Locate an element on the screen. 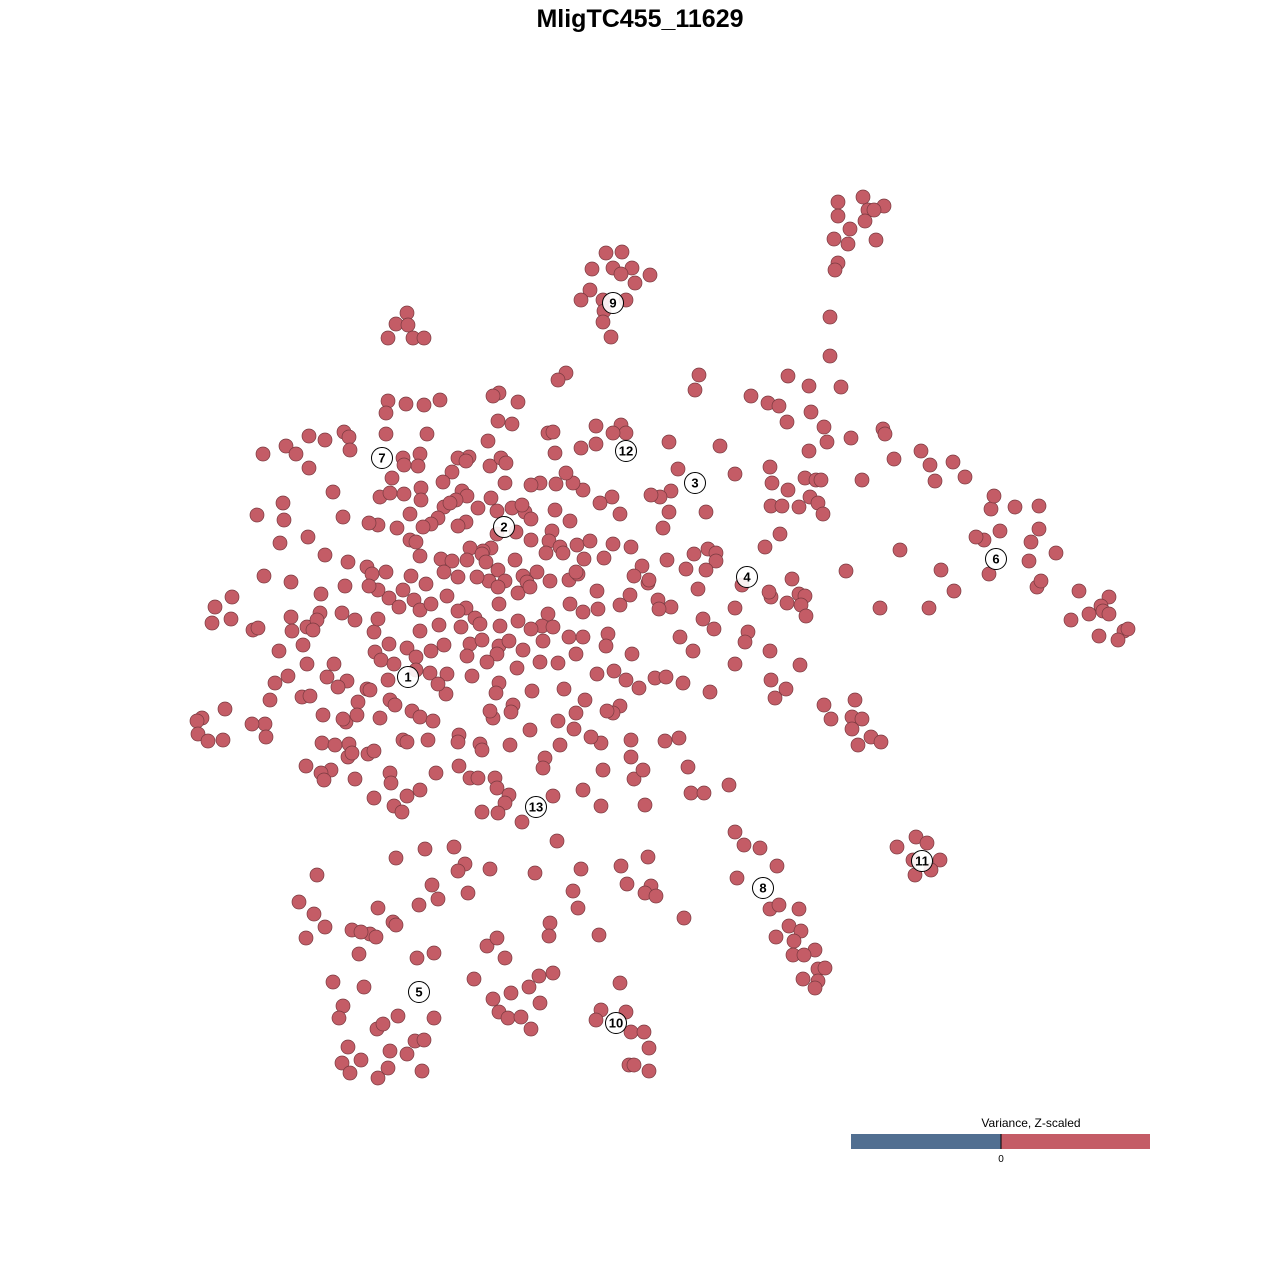 The height and width of the screenshot is (1280, 1280). cluster-label-9: 9 is located at coordinates (613, 303).